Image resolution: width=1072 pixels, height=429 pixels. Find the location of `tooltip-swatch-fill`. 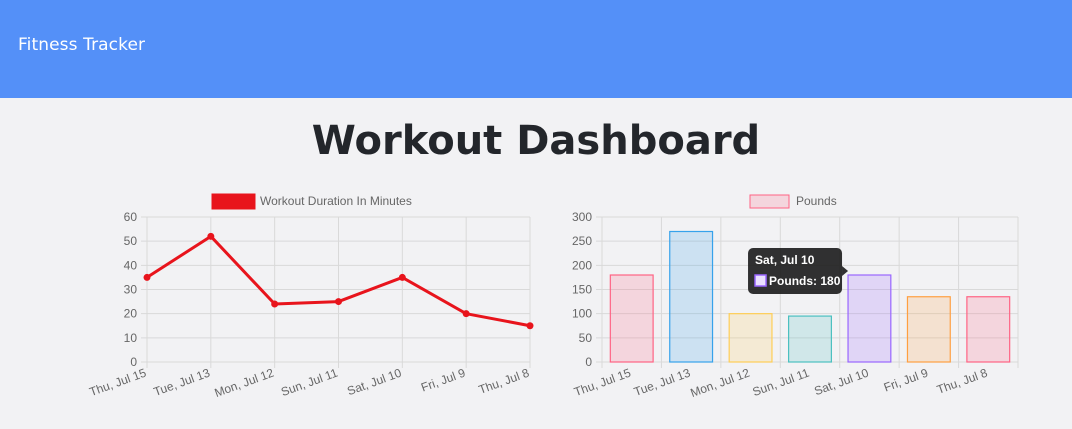

tooltip-swatch-fill is located at coordinates (761, 280).